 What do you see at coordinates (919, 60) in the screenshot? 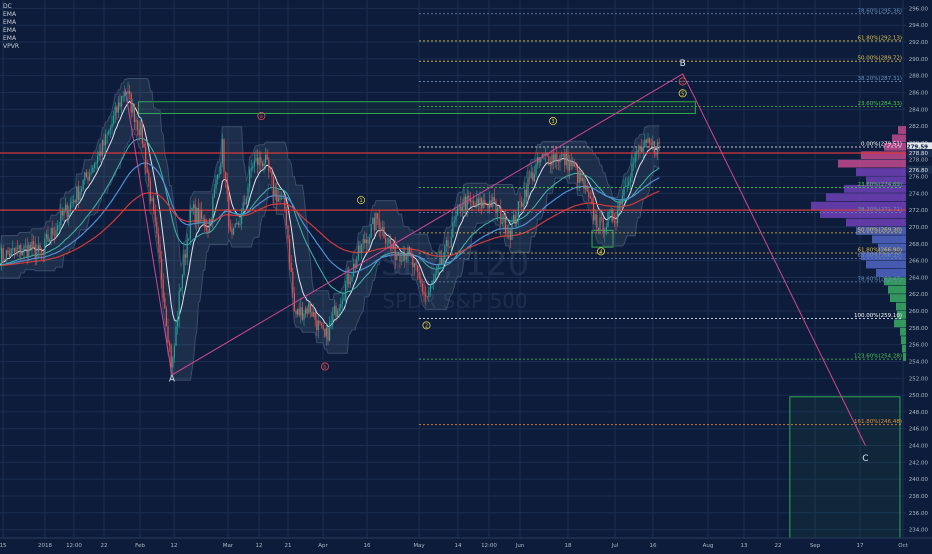
I see `price-tick: 290.00` at bounding box center [919, 60].